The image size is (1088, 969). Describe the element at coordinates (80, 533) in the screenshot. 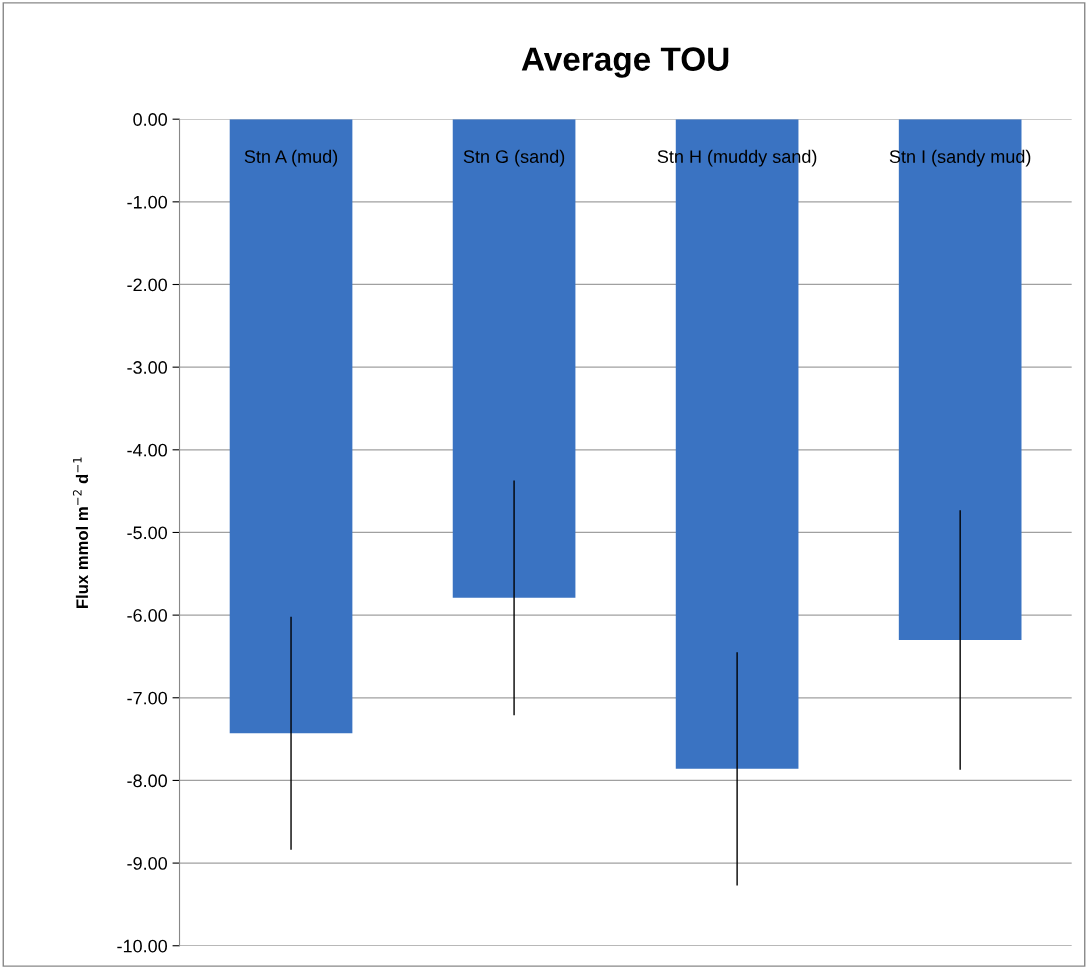

I see `y-axis-title: Flux mmol m$^{−2}$ d$^{−1}$` at that location.